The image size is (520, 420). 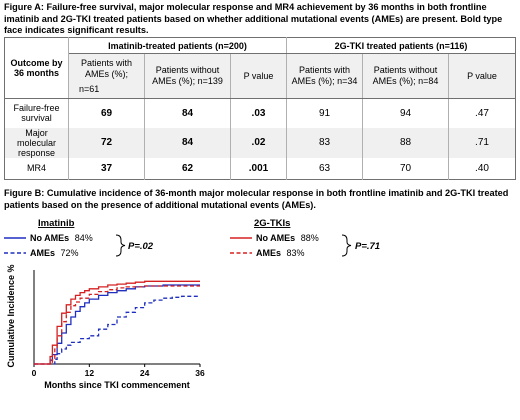 What do you see at coordinates (324, 76) in the screenshot?
I see `tki-with-ames-header: Patients with AMEs (%); n=34` at bounding box center [324, 76].